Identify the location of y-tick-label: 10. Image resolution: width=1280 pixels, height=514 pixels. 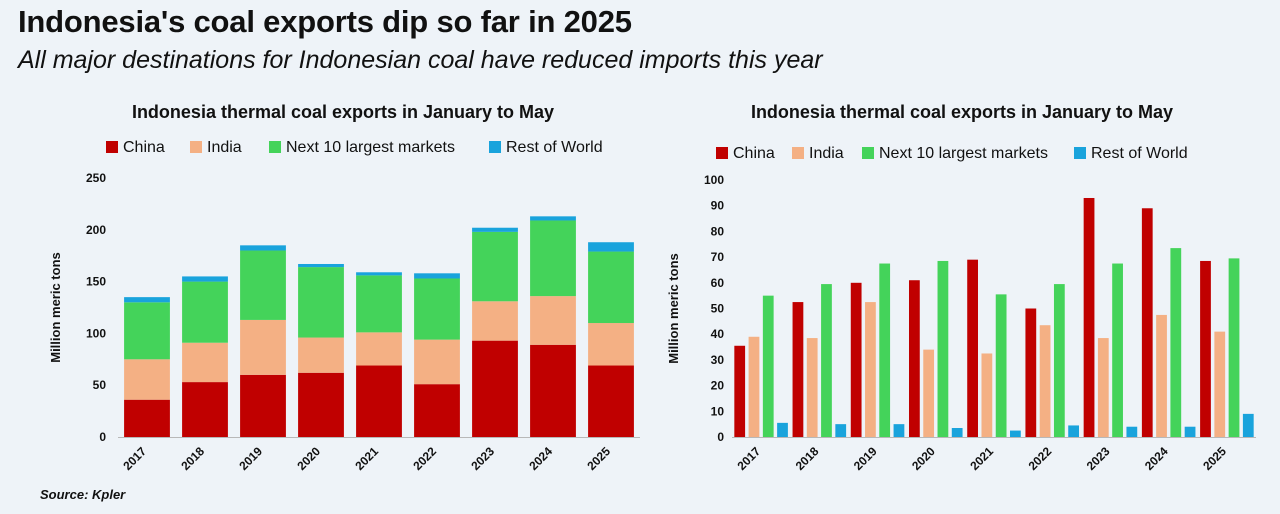
(718, 411).